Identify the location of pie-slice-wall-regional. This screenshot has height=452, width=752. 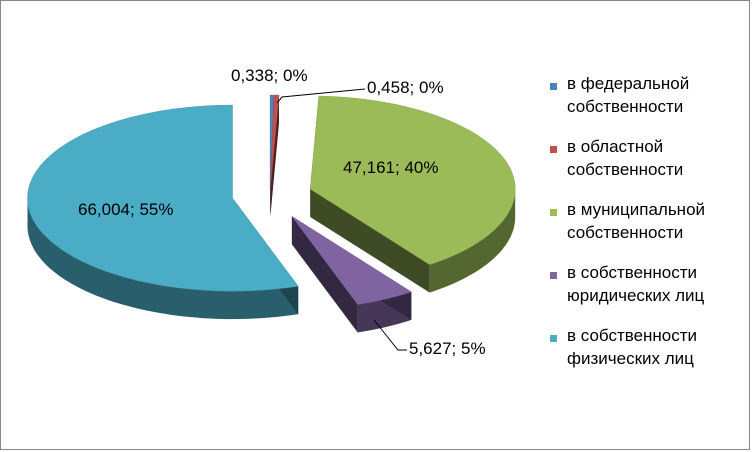
(274, 156).